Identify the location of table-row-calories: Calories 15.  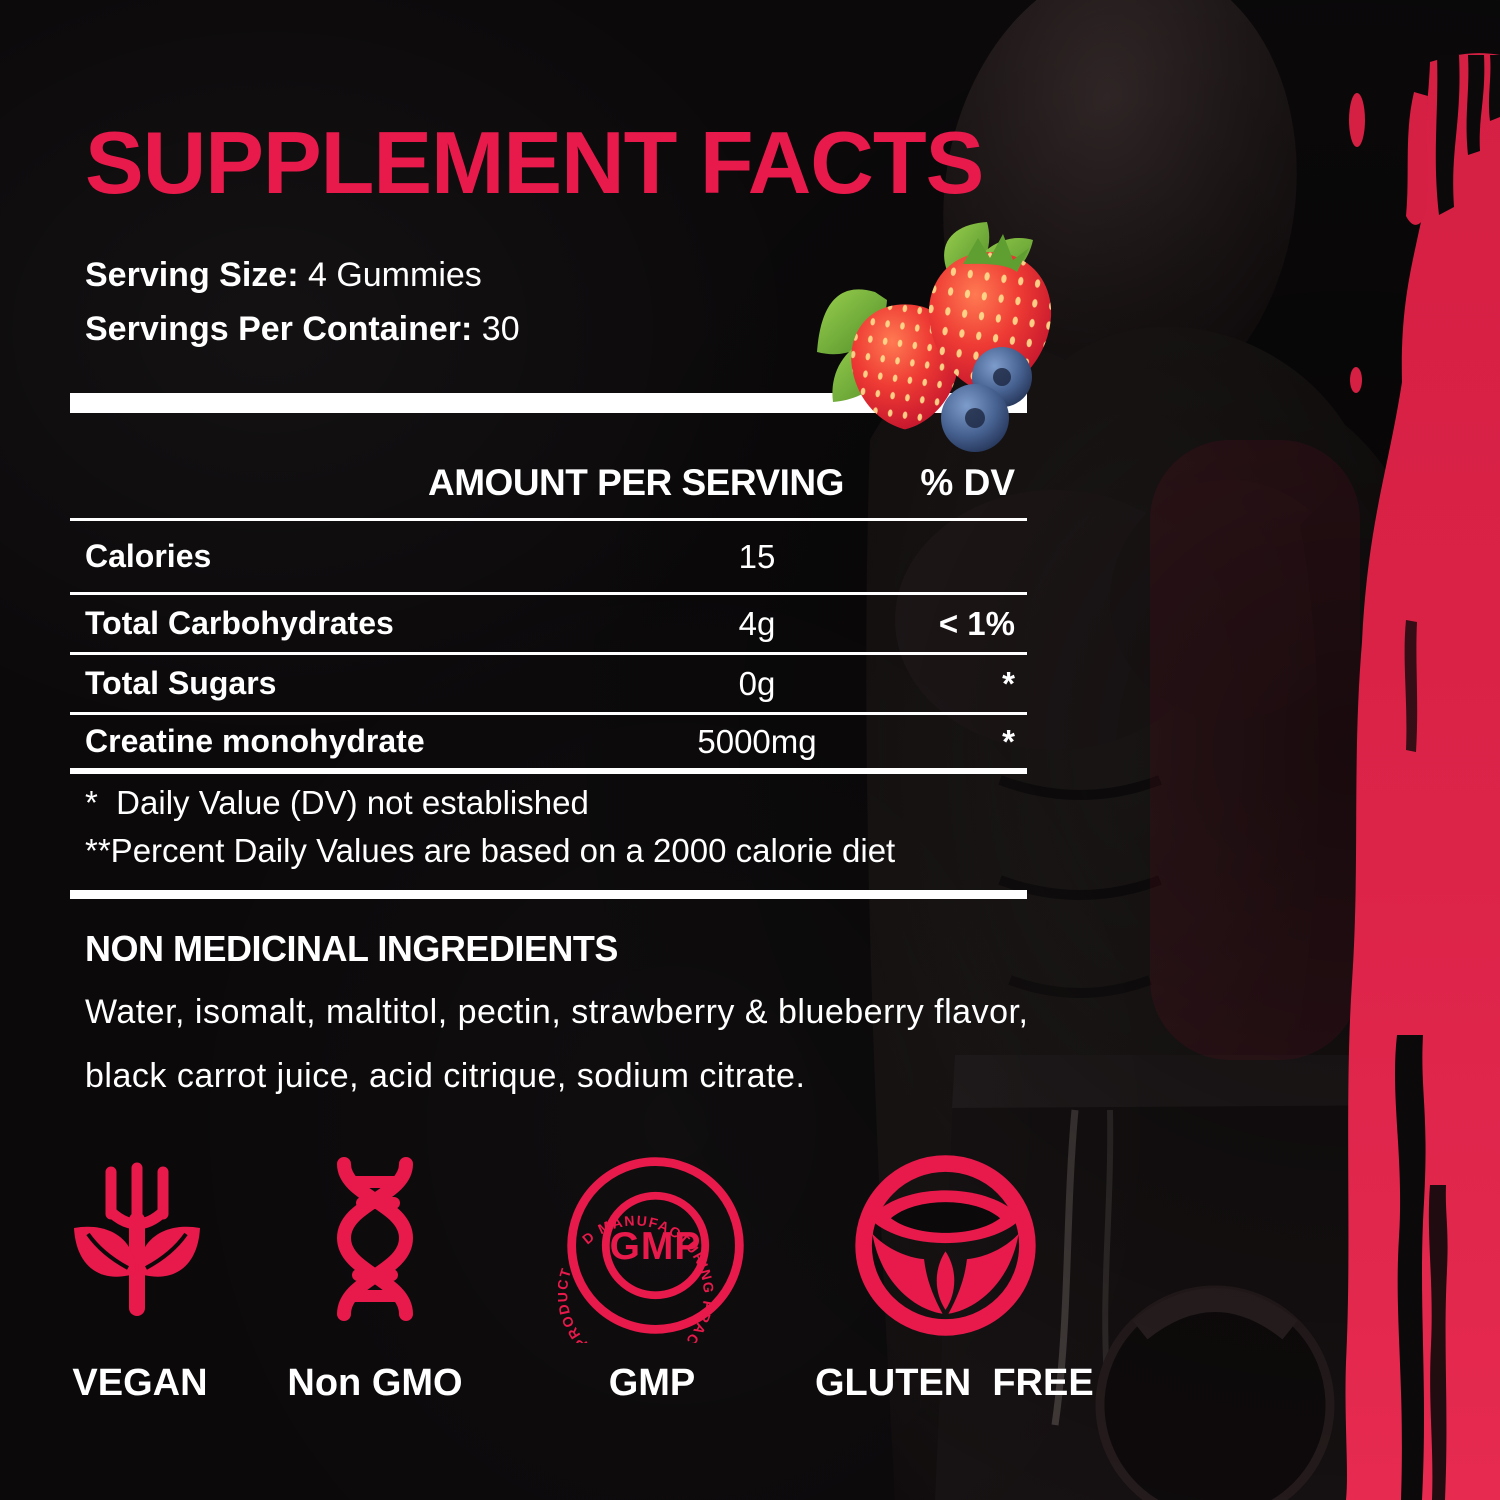
(548, 556).